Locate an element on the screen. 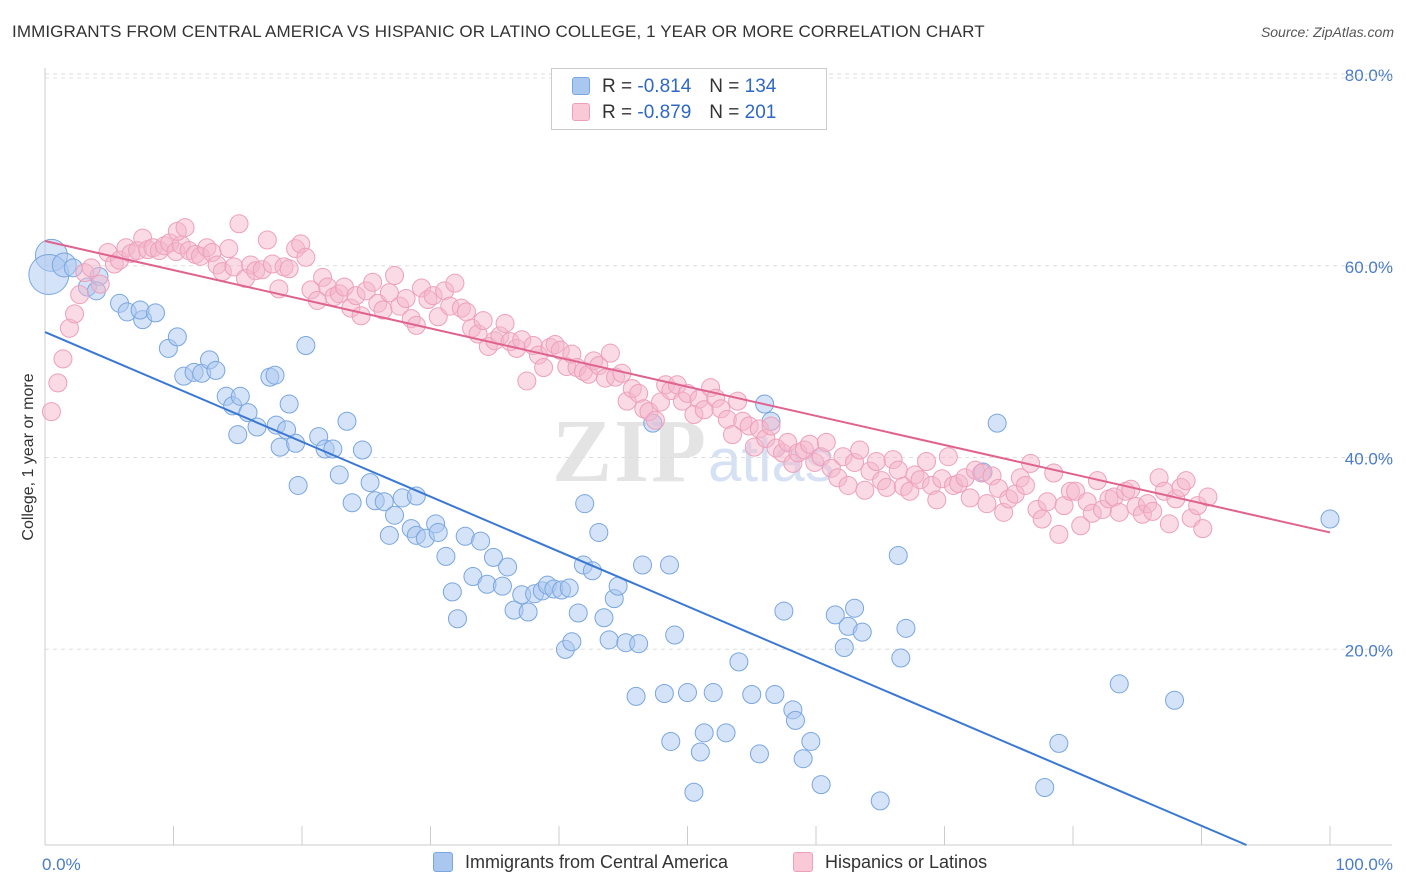 The image size is (1406, 892). legend-swatch-pink is located at coordinates (581, 112).